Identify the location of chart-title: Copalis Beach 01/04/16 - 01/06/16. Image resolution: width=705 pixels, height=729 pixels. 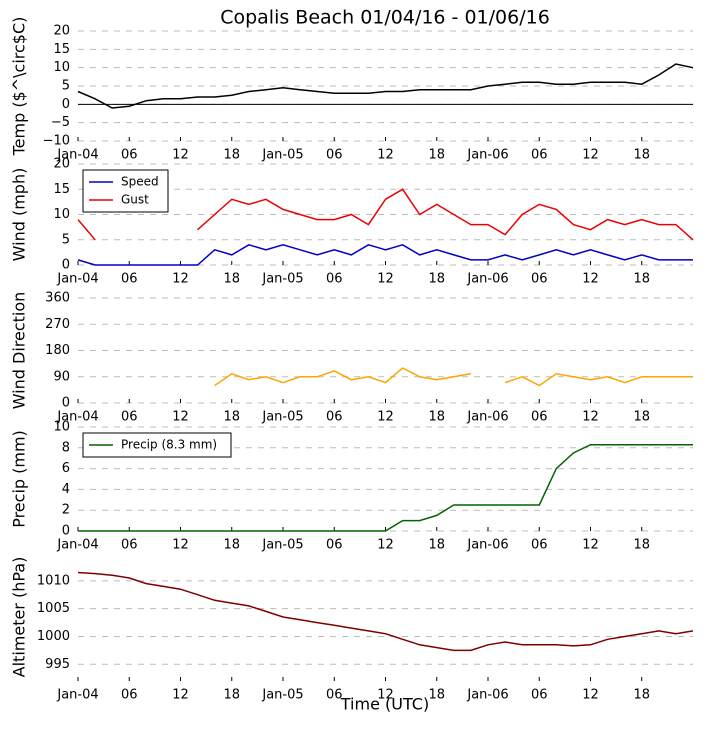
(385, 18).